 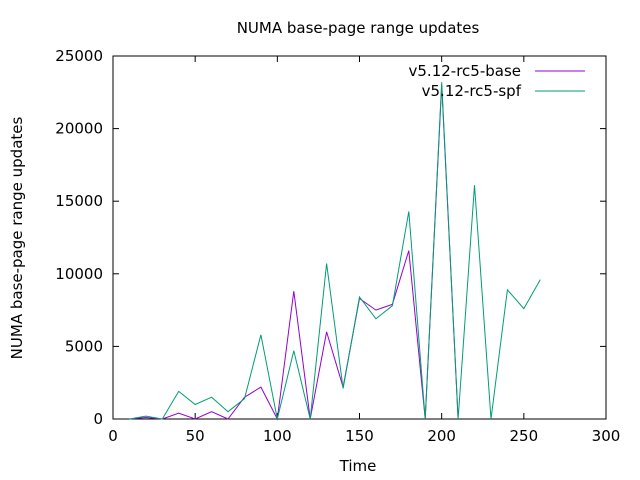 What do you see at coordinates (98, 419) in the screenshot?
I see `y-tick-label: 0` at bounding box center [98, 419].